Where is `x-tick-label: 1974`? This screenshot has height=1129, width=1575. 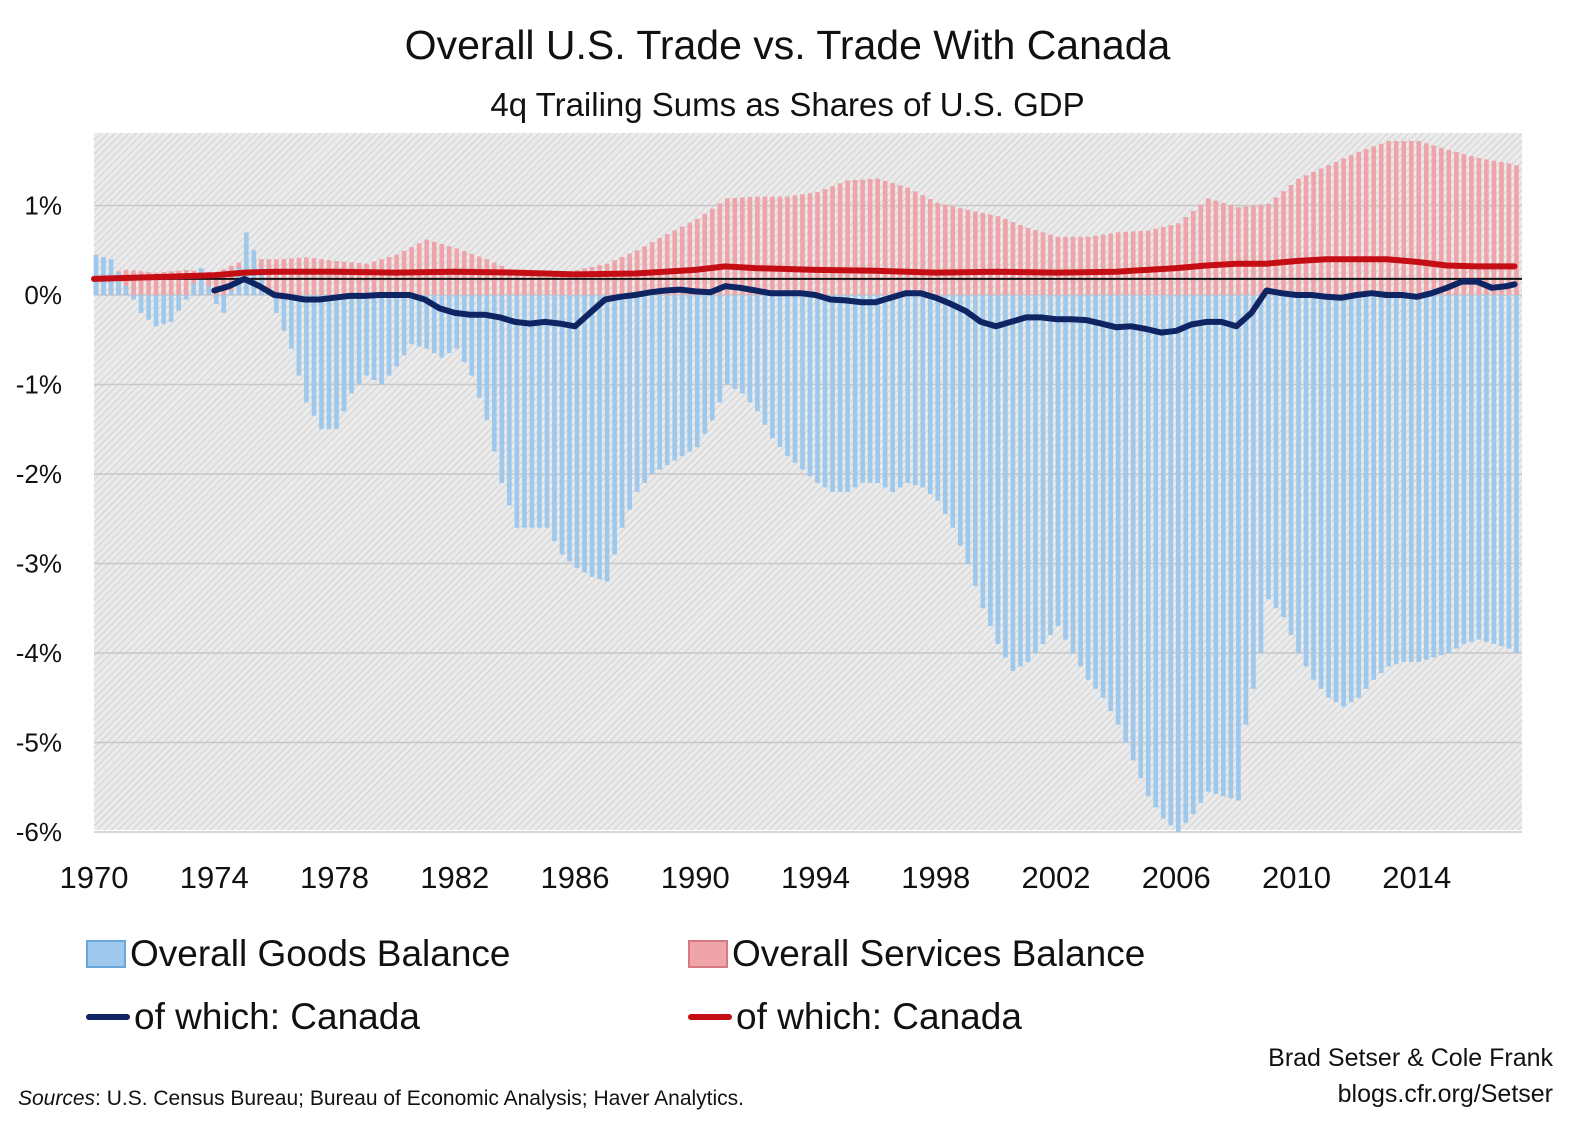
x-tick-label: 1974 is located at coordinates (214, 877).